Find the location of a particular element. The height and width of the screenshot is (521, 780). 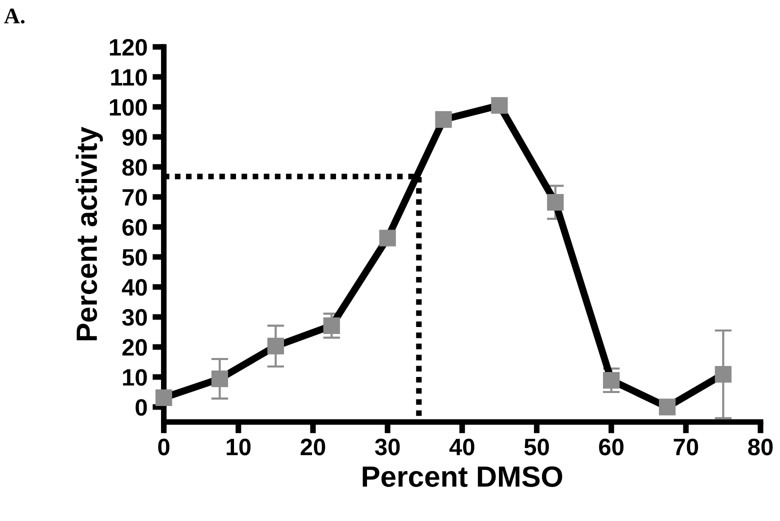

y-tick-label: 30 is located at coordinates (134, 317).